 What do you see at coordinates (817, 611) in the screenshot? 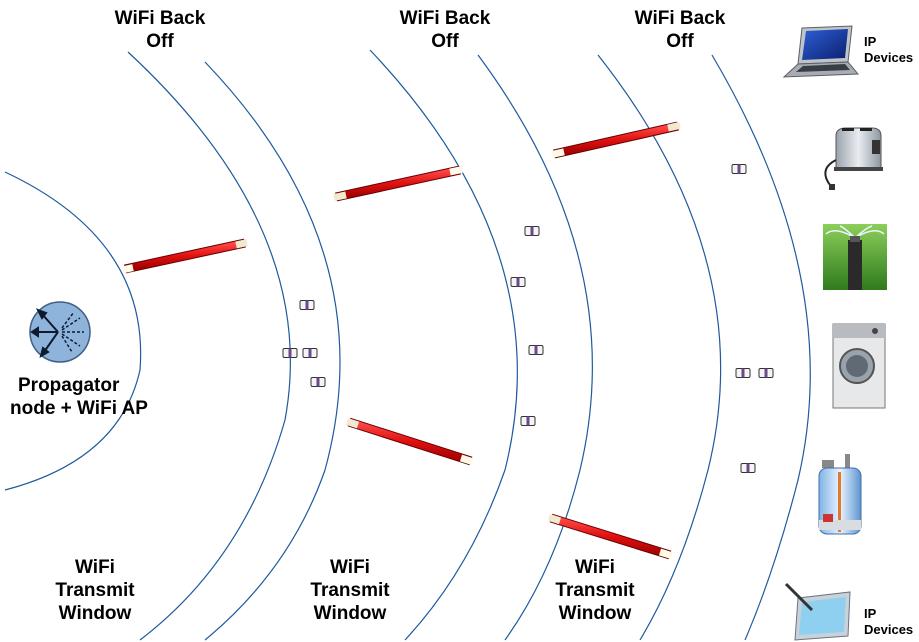
I see `tablet-icon` at bounding box center [817, 611].